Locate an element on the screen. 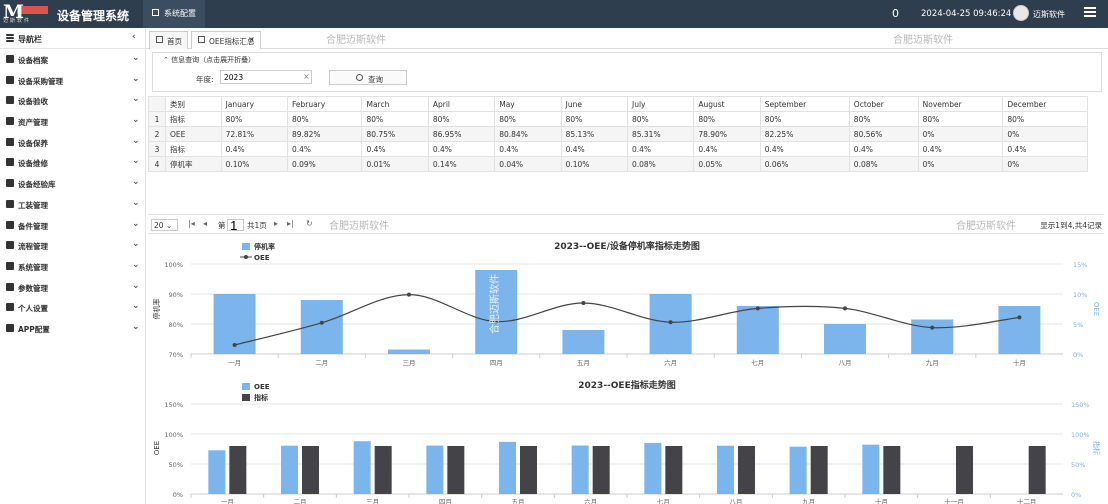 This screenshot has width=1108, height=504. table-cell: 80.75% is located at coordinates (395, 134).